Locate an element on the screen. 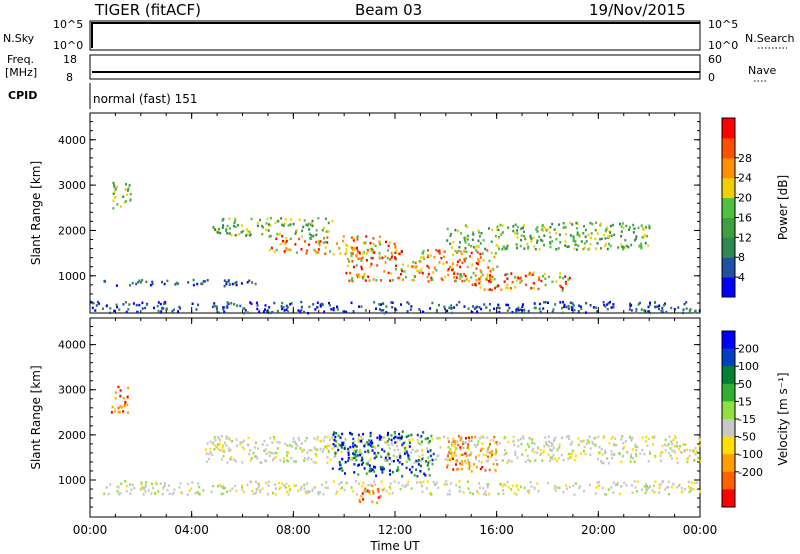 This screenshot has height=554, width=800. velocity-echo-region is located at coordinates (453, 449).